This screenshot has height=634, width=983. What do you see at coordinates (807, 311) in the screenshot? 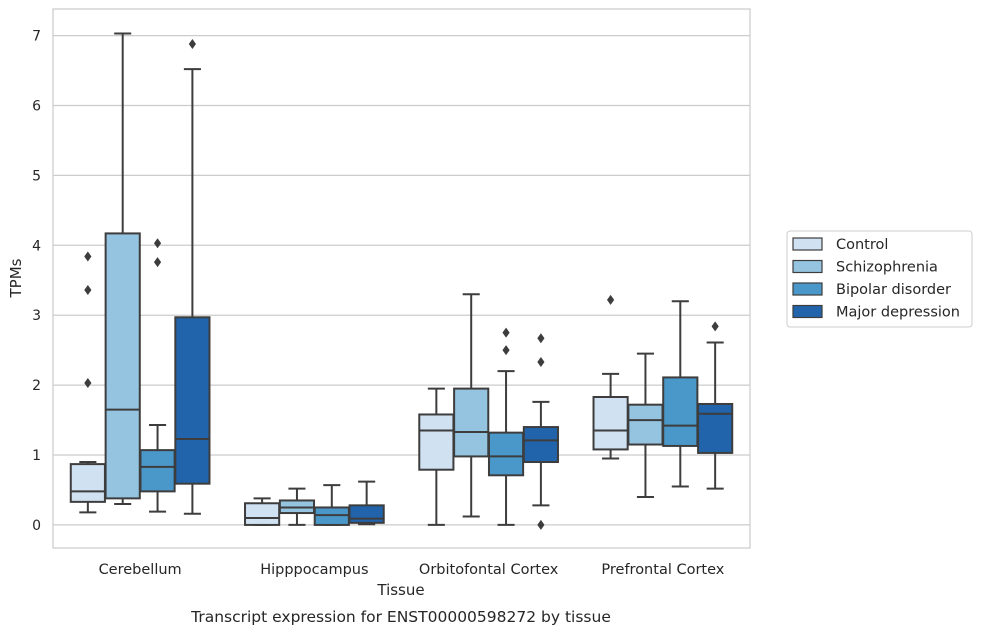
I see `legend-swatch-major-depression` at bounding box center [807, 311].